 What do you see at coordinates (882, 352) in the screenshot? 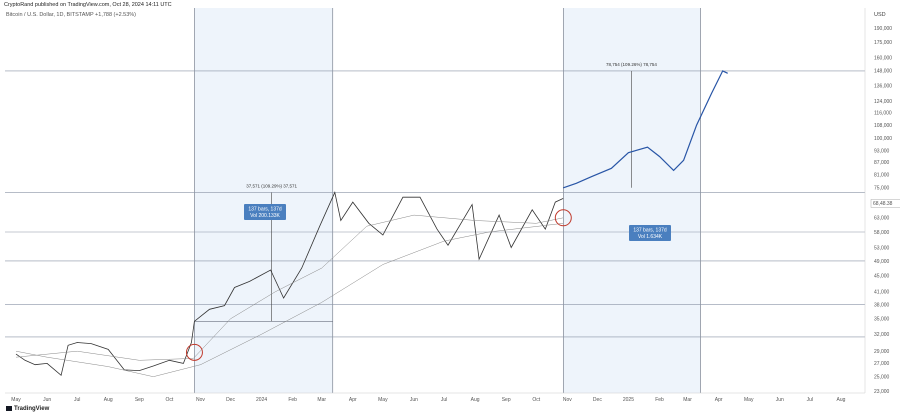
I see `y-tick-label: 29,000` at bounding box center [882, 352].